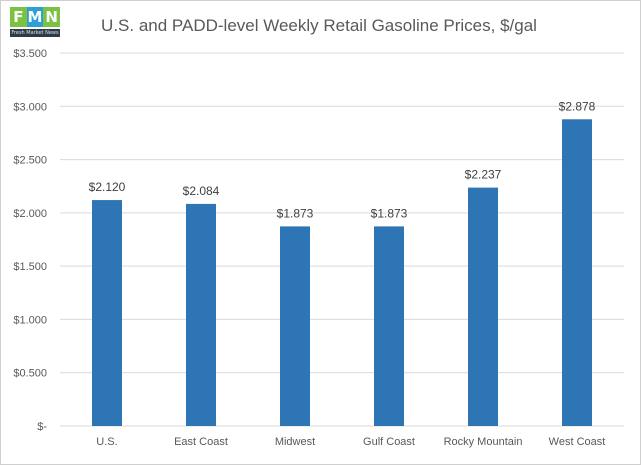 The image size is (641, 465). I want to click on logo-letter-m: M, so click(35, 17).